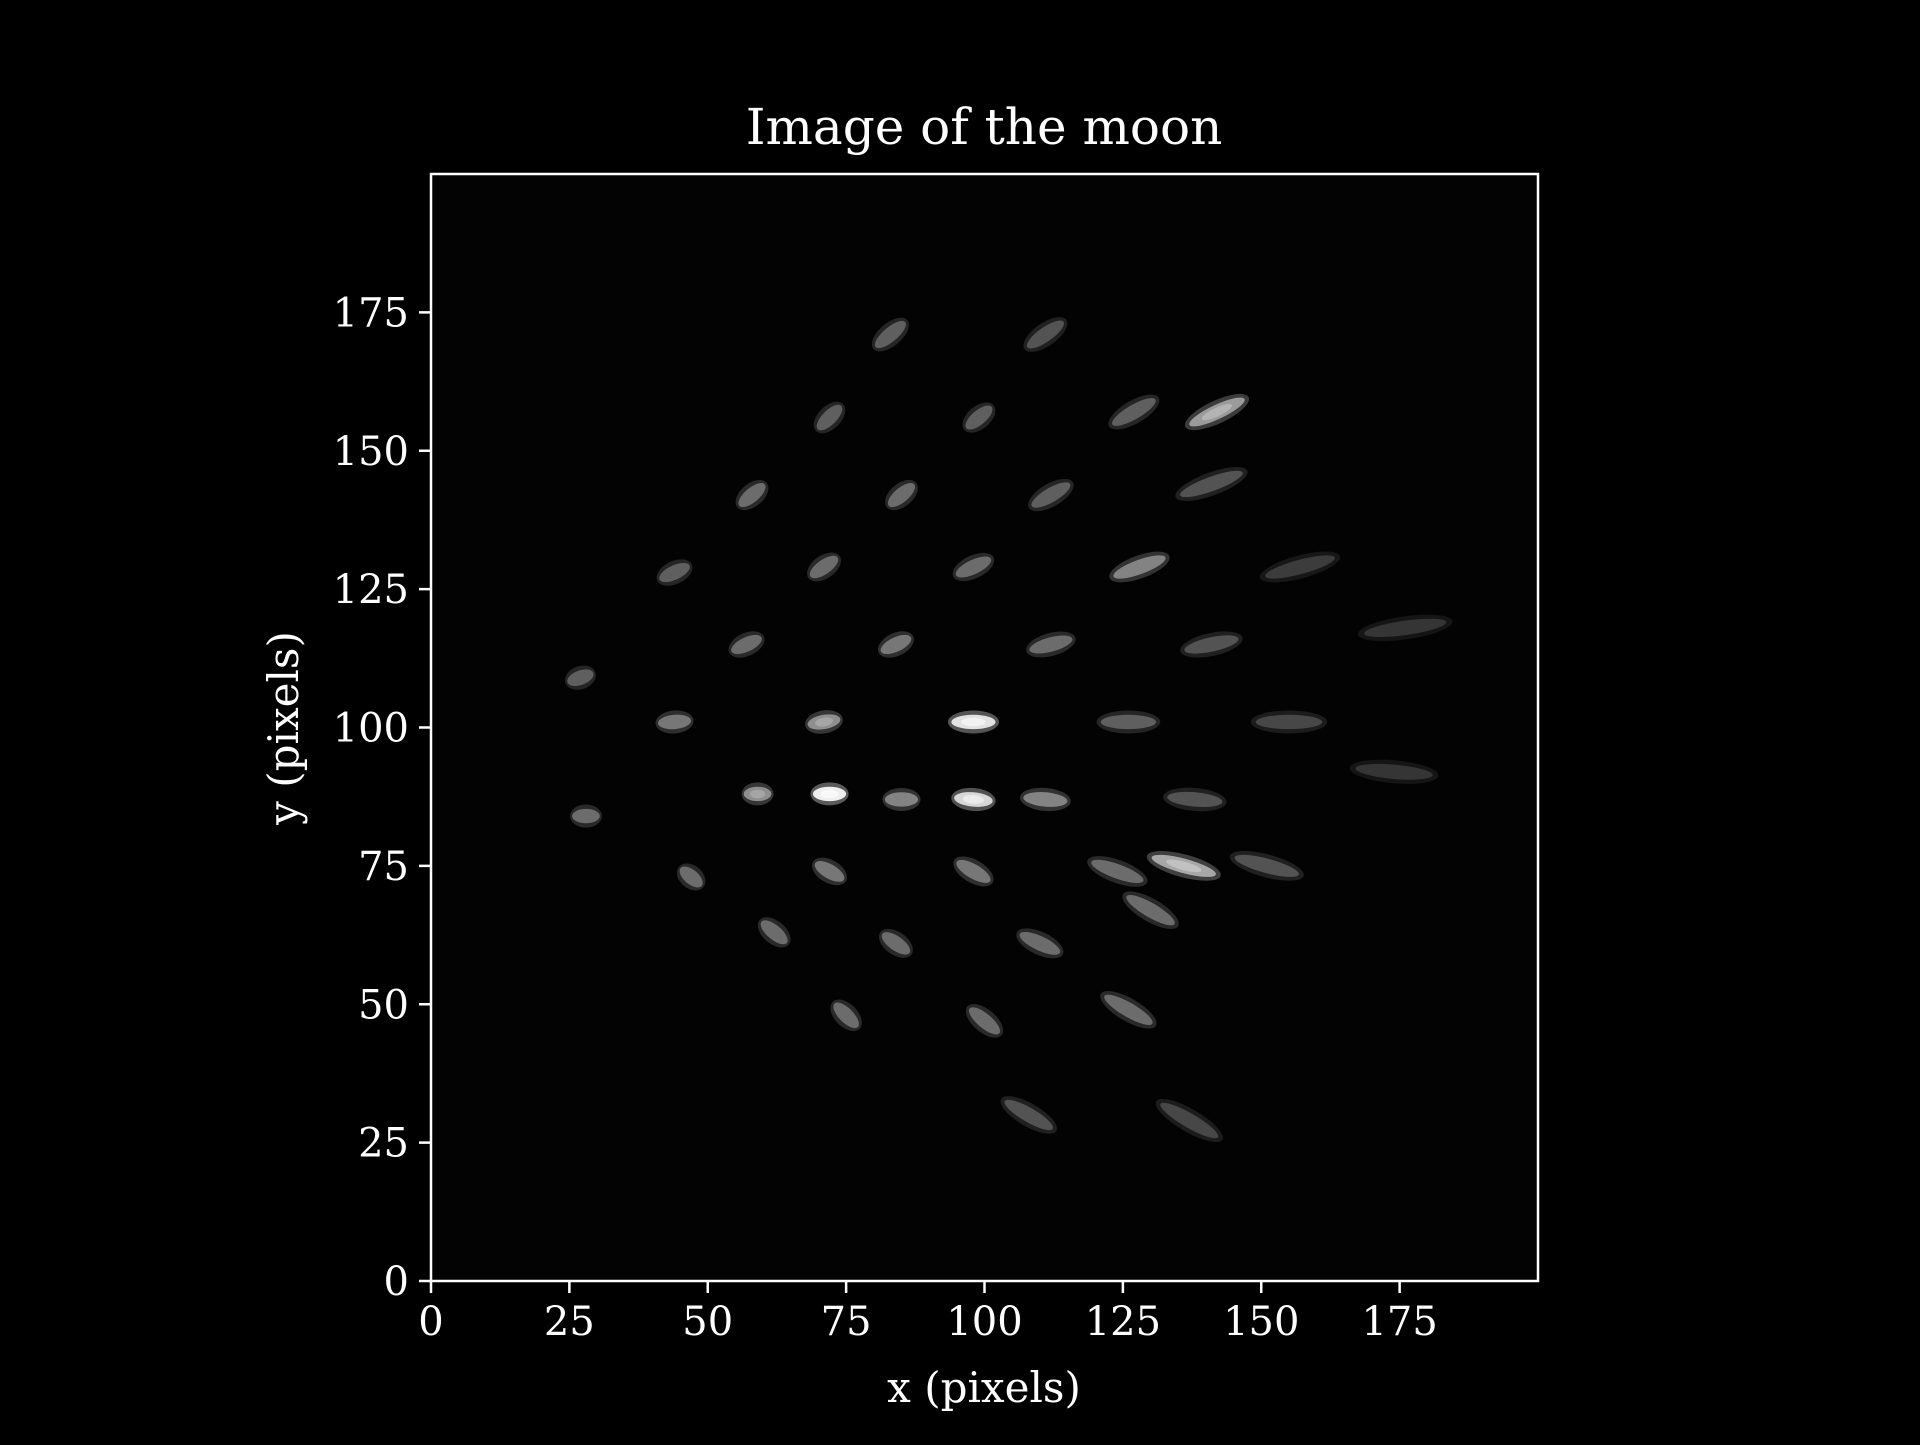  I want to click on y-tick-label: 125, so click(371, 590).